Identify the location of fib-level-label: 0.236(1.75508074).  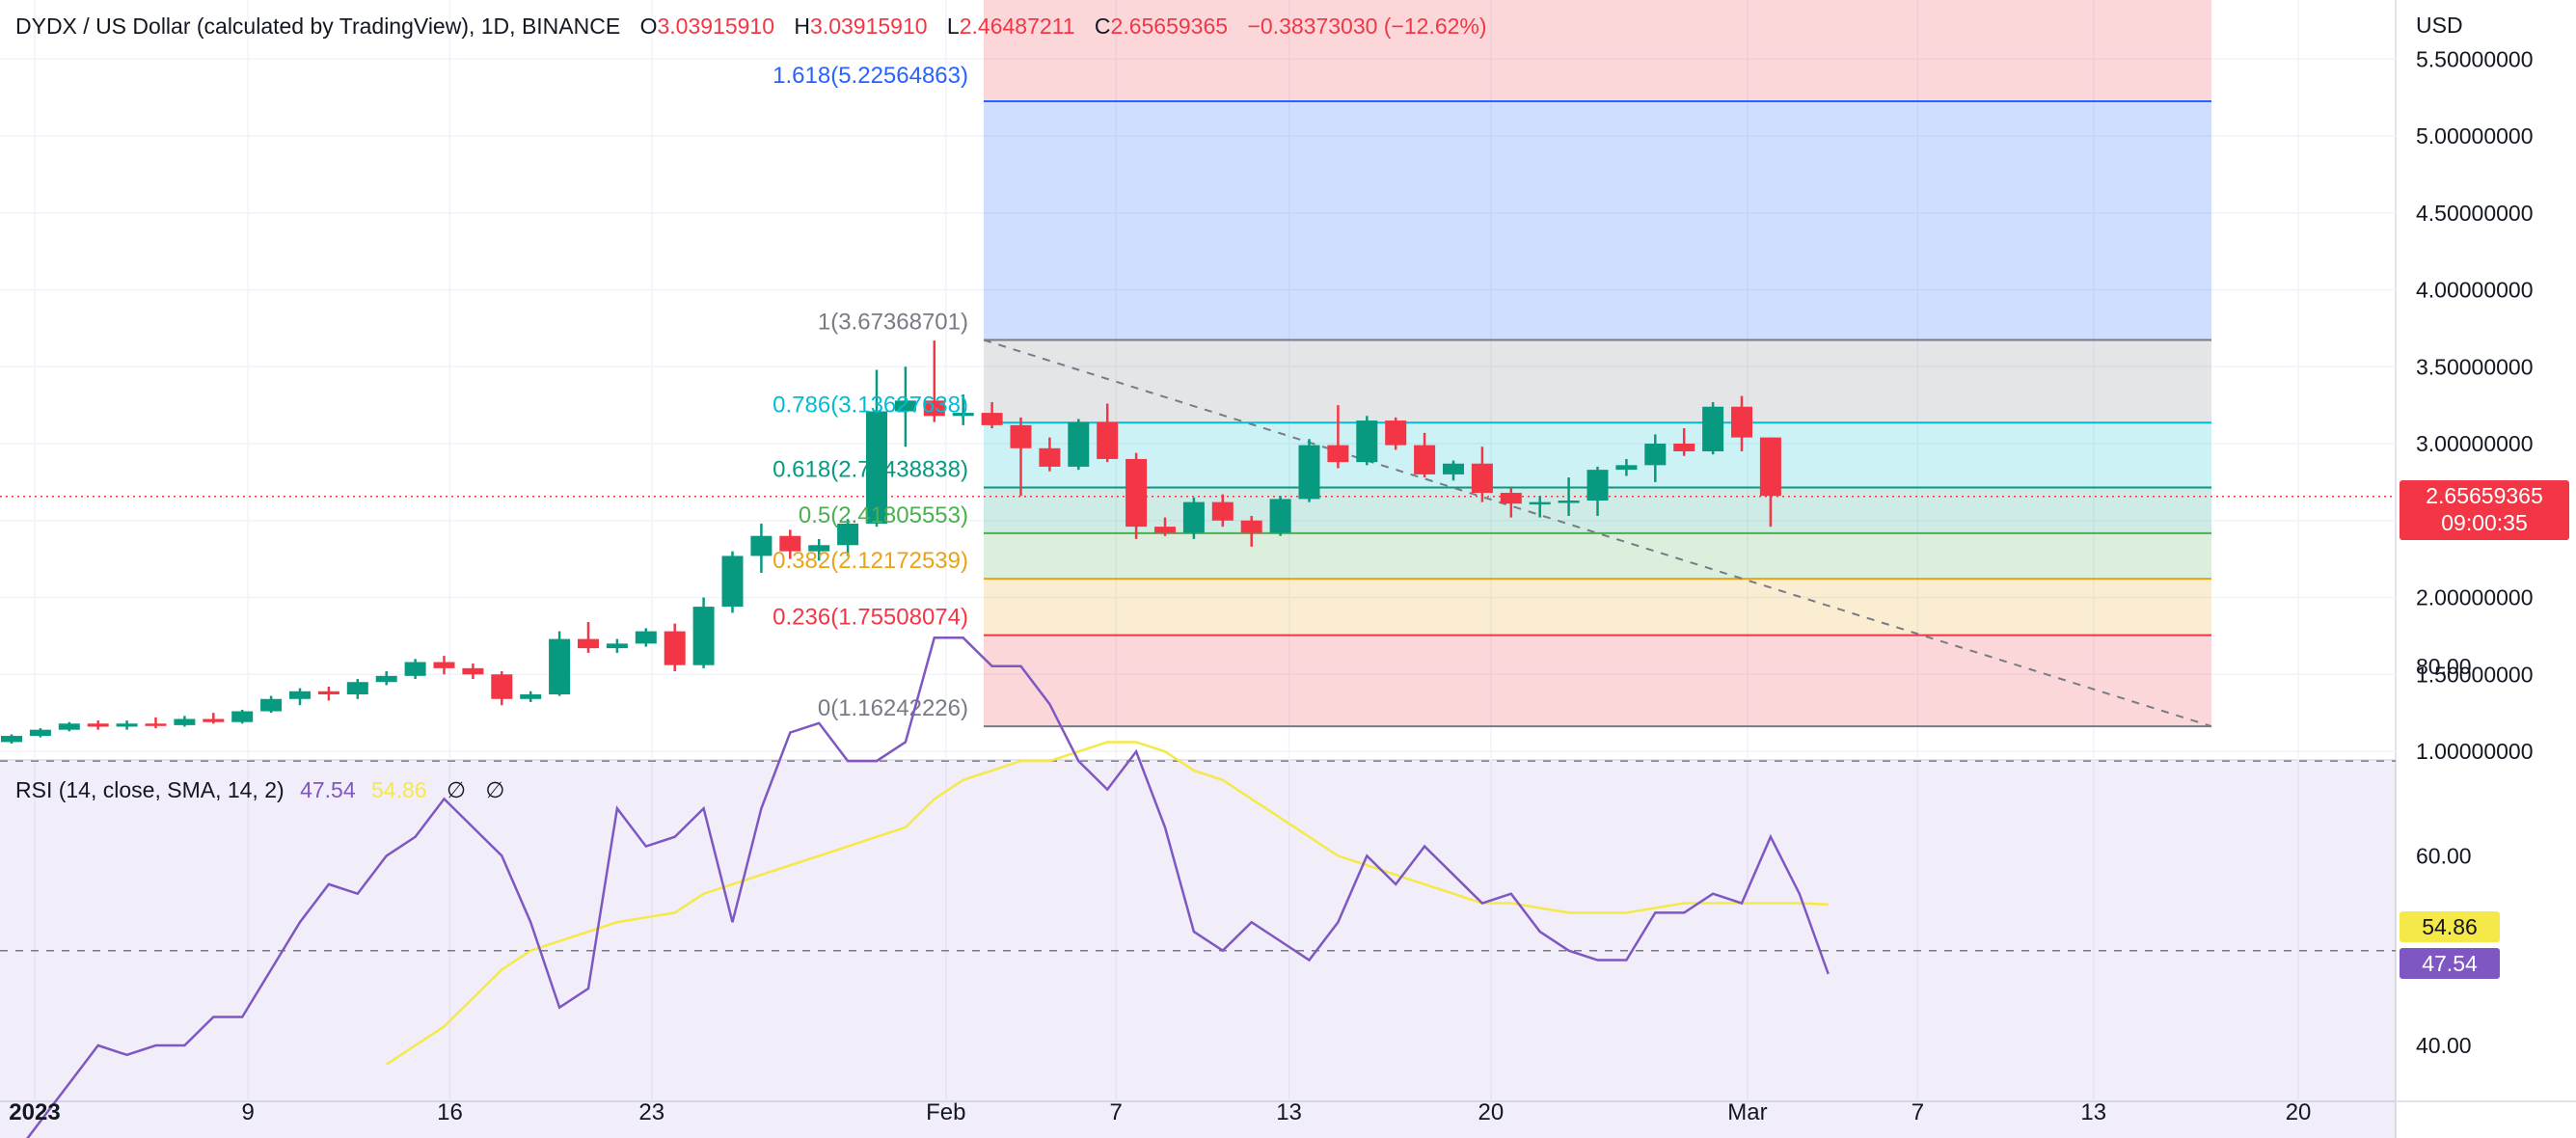
(870, 618).